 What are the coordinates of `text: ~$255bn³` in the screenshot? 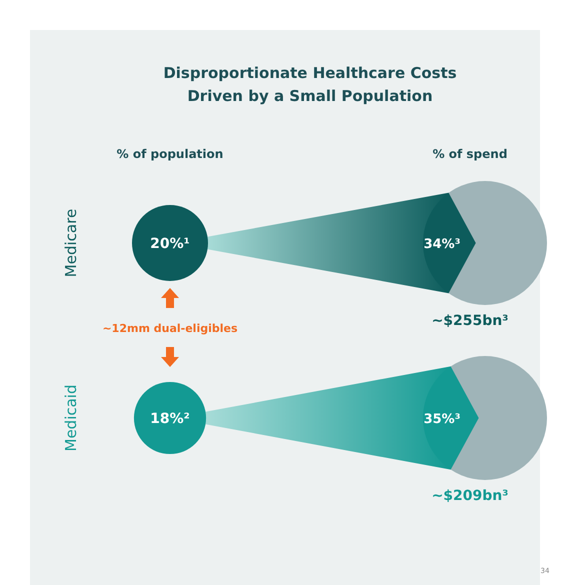 It's located at (470, 321).